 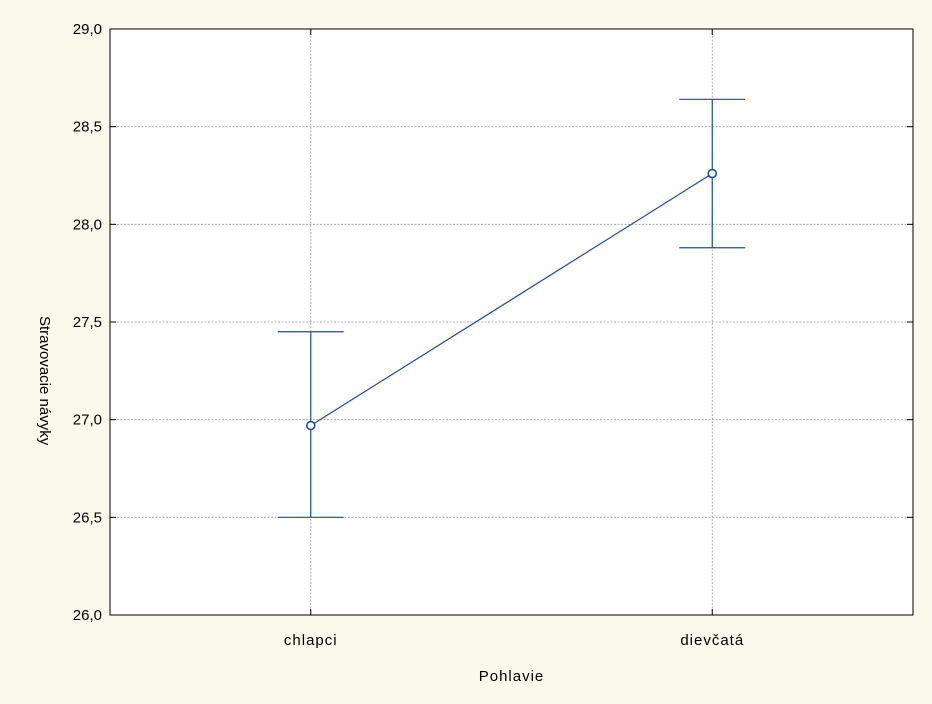 What do you see at coordinates (87, 517) in the screenshot?
I see `y-tick-label: 26,5` at bounding box center [87, 517].